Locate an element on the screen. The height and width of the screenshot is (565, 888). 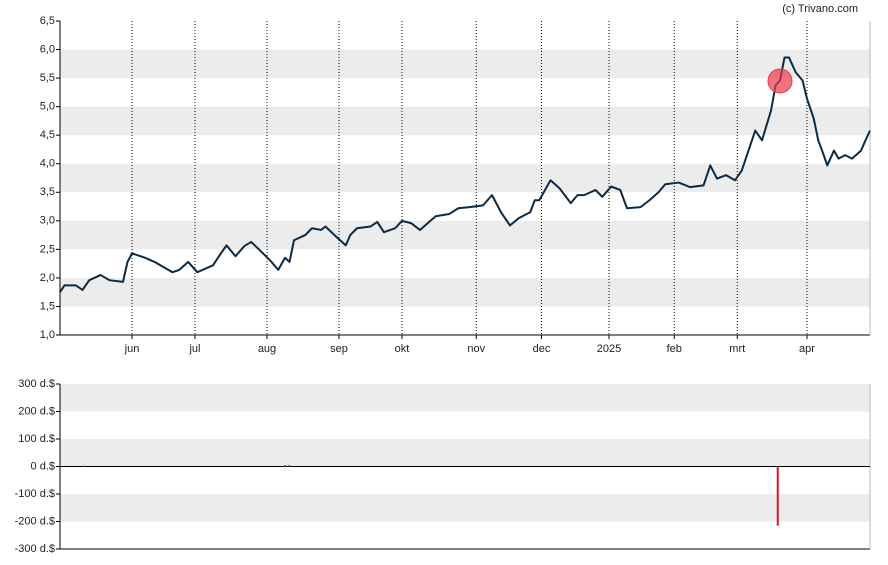
x-tick-label: aug is located at coordinates (267, 349).